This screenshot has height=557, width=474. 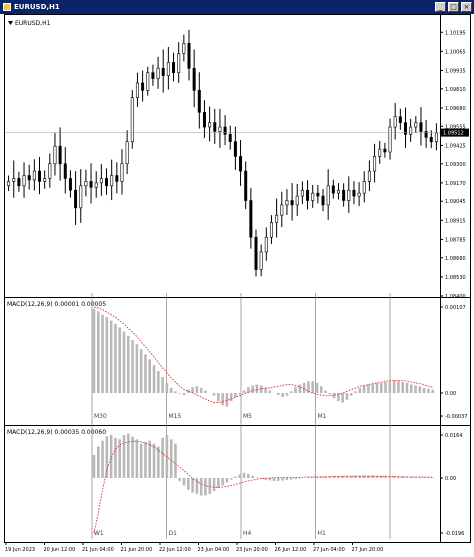 What do you see at coordinates (175, 416) in the screenshot?
I see `timeframe-label: M15` at bounding box center [175, 416].